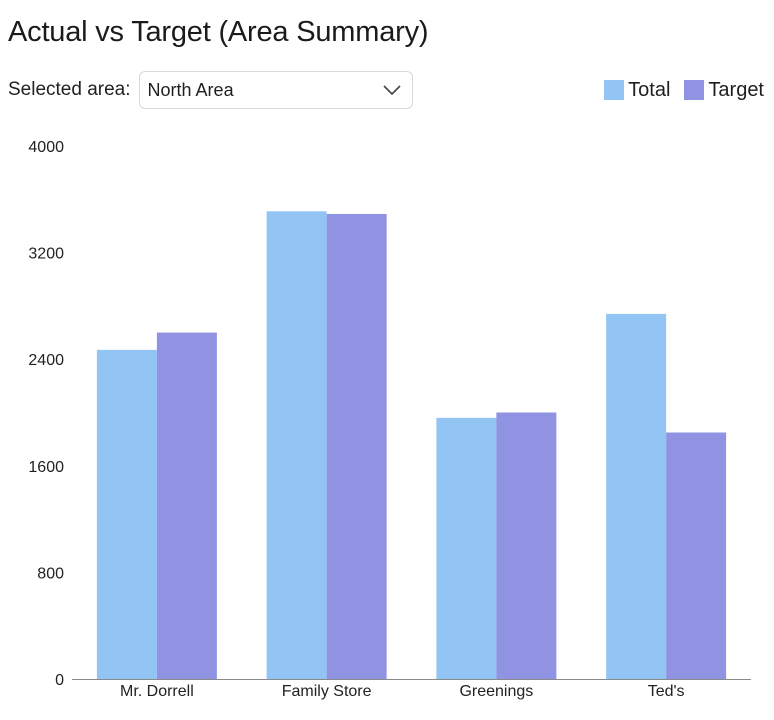  I want to click on legend-swatch-target, so click(694, 90).